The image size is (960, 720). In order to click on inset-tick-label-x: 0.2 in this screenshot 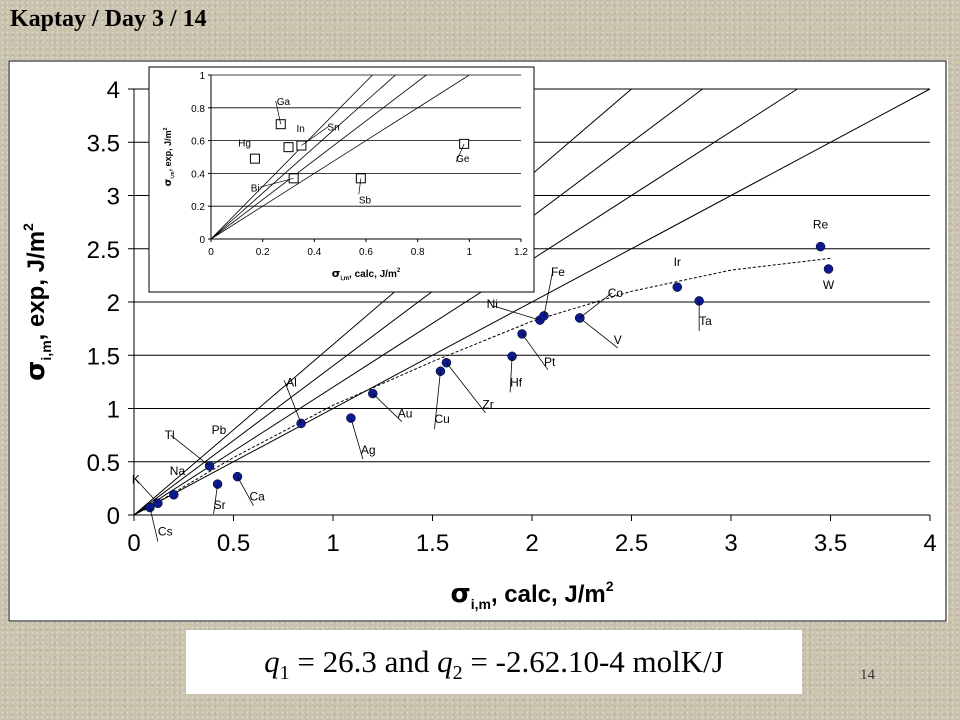, I will do `click(263, 252)`.